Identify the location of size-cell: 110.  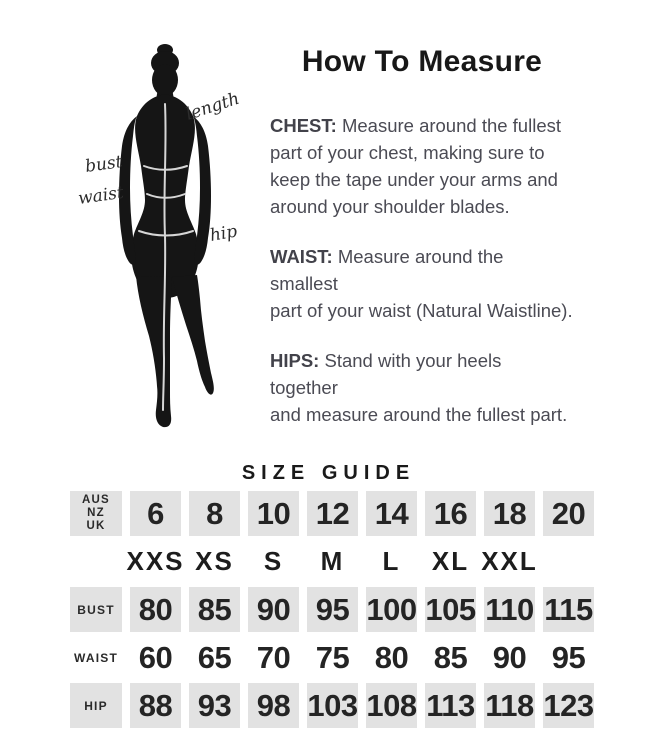
(509, 609).